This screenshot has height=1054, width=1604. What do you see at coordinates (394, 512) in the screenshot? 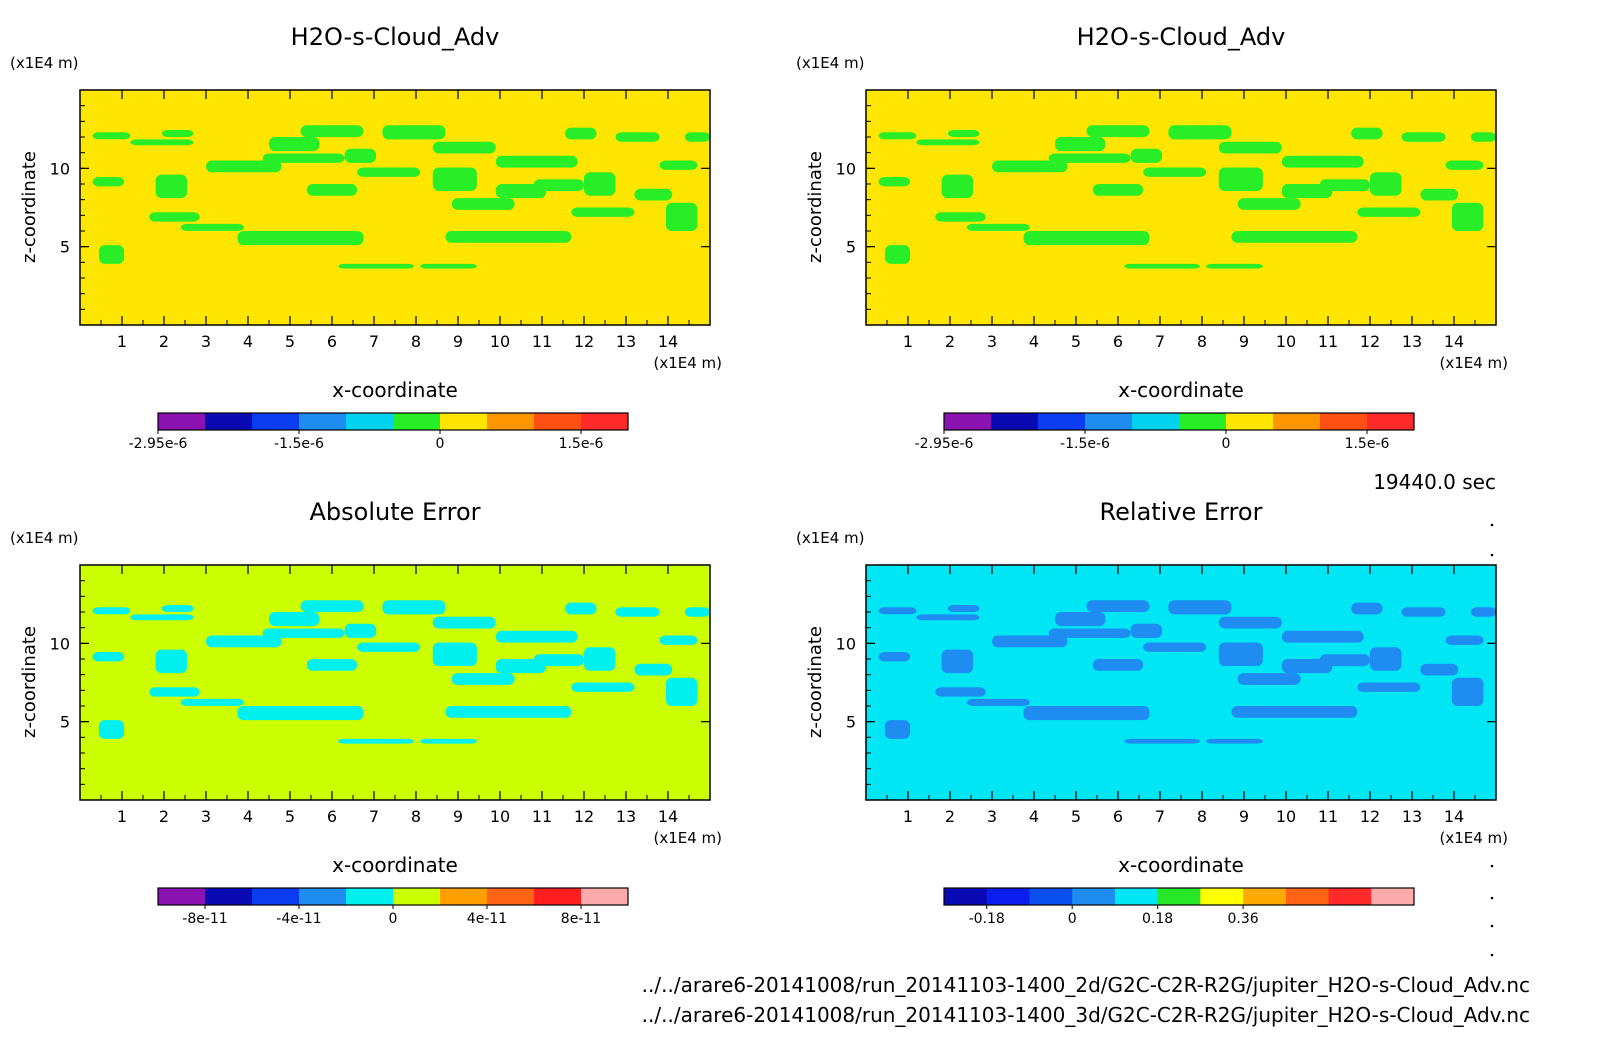
I see `chart-title: Absolute Error` at bounding box center [394, 512].